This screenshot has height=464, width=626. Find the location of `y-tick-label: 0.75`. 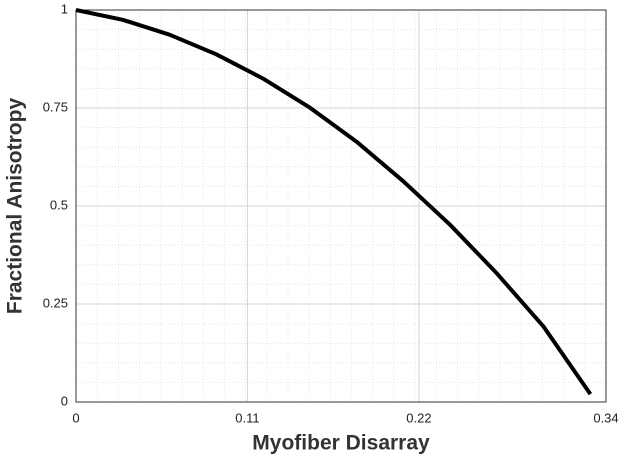

y-tick-label: 0.75 is located at coordinates (55, 106).